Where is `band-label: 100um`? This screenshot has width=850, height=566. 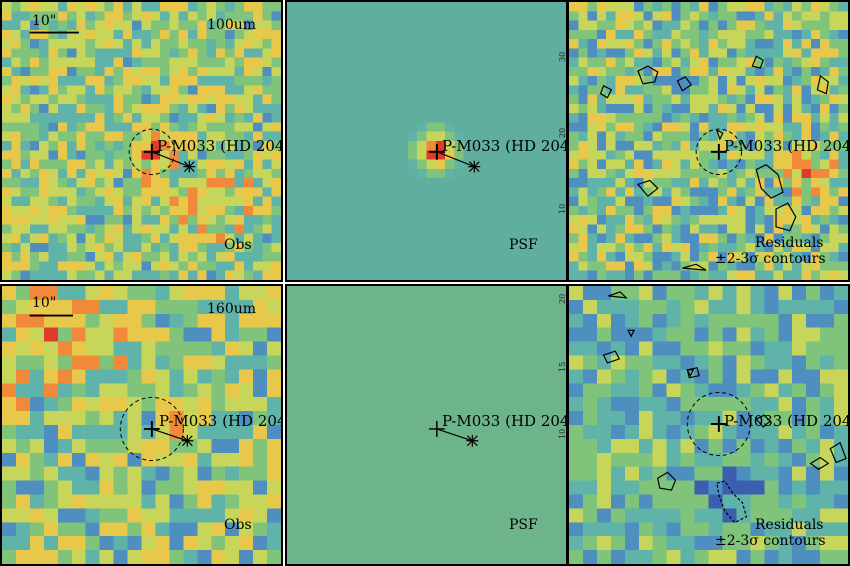
band-label: 100um is located at coordinates (232, 25).